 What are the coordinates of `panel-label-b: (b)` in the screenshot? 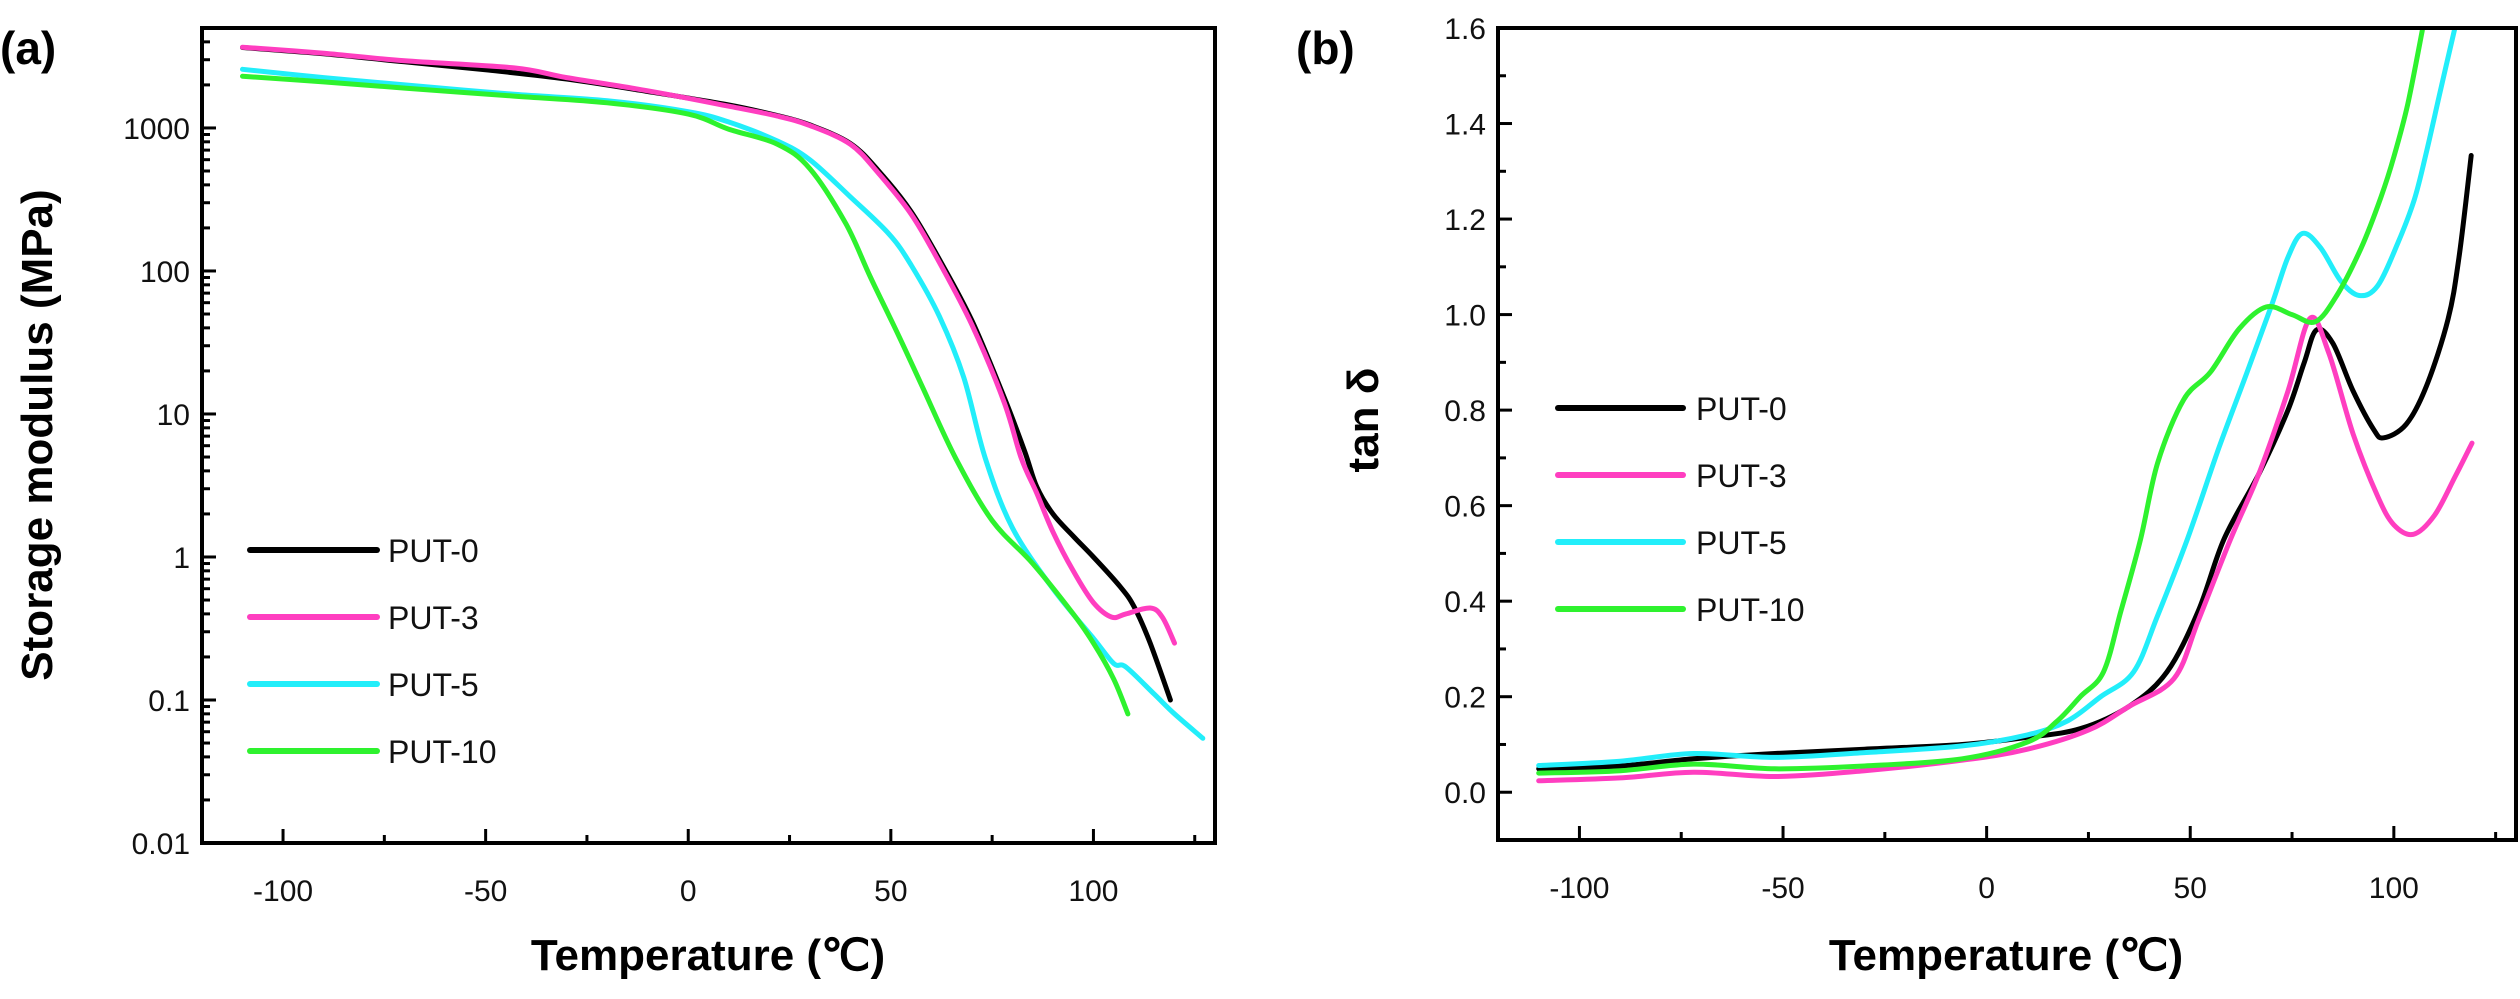 It's located at (1325, 48).